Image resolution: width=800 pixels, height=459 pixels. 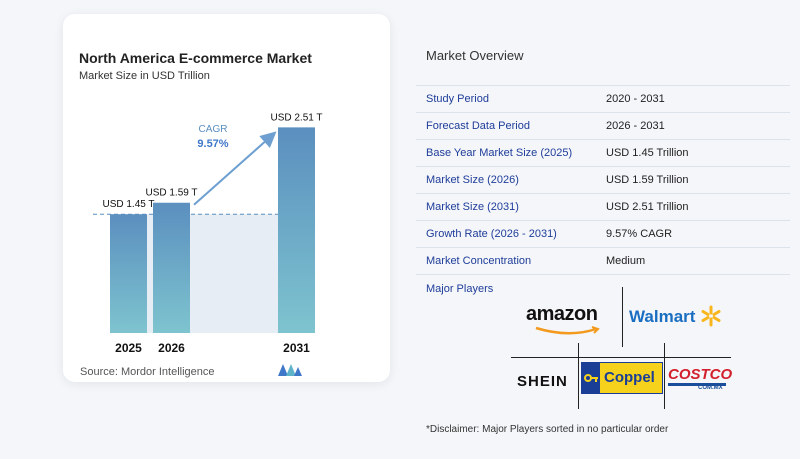 I want to click on overview-row: Growth Rate (2026 - 2031) 9.57% CAGR, so click(x=603, y=234).